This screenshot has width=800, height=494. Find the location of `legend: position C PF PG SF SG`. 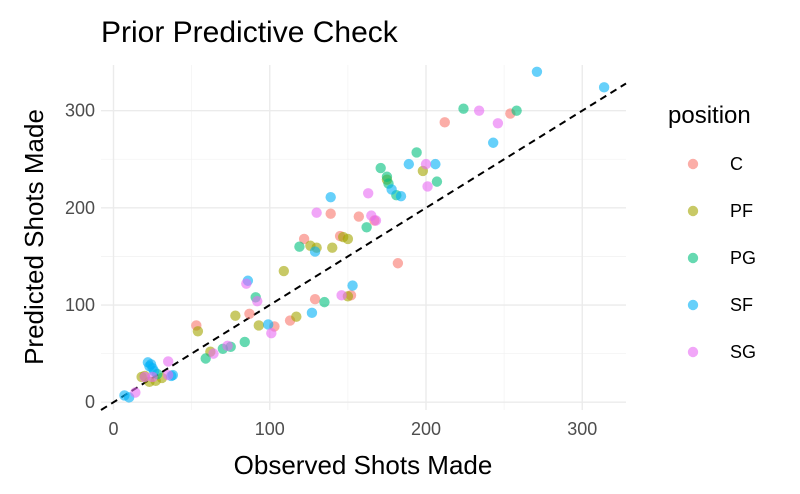

legend: position C PF PG SF SG is located at coordinates (712, 232).